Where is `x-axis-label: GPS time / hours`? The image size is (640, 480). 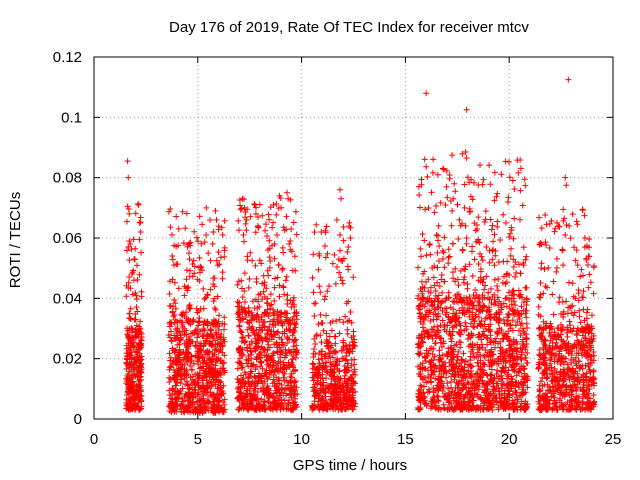 x-axis-label: GPS time / hours is located at coordinates (350, 465).